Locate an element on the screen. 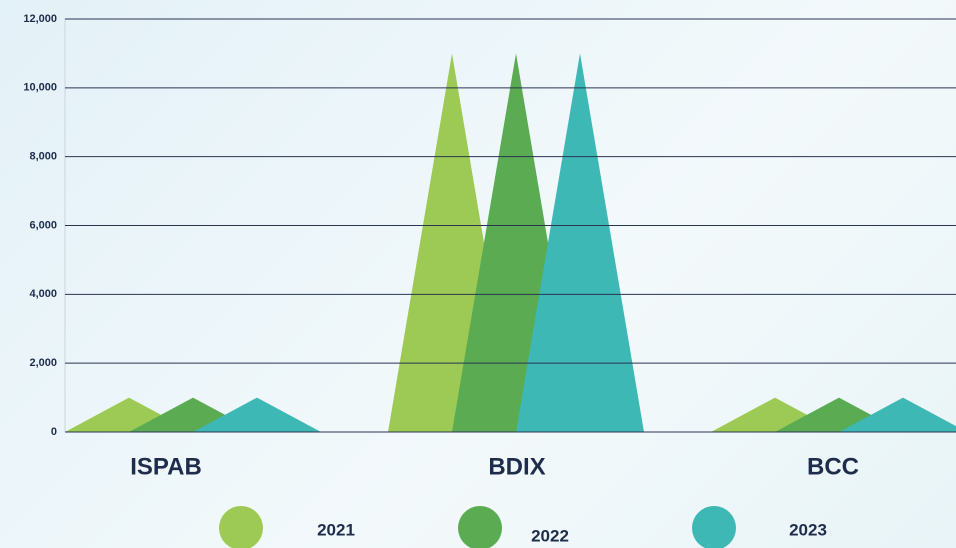 The height and width of the screenshot is (548, 956). y-tick-label: 2,000 is located at coordinates (43, 363).